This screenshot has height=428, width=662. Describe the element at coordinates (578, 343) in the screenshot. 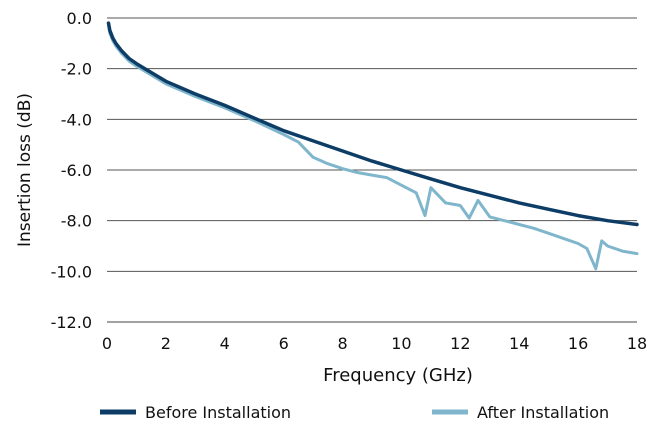

I see `x-tick-label: 16` at that location.